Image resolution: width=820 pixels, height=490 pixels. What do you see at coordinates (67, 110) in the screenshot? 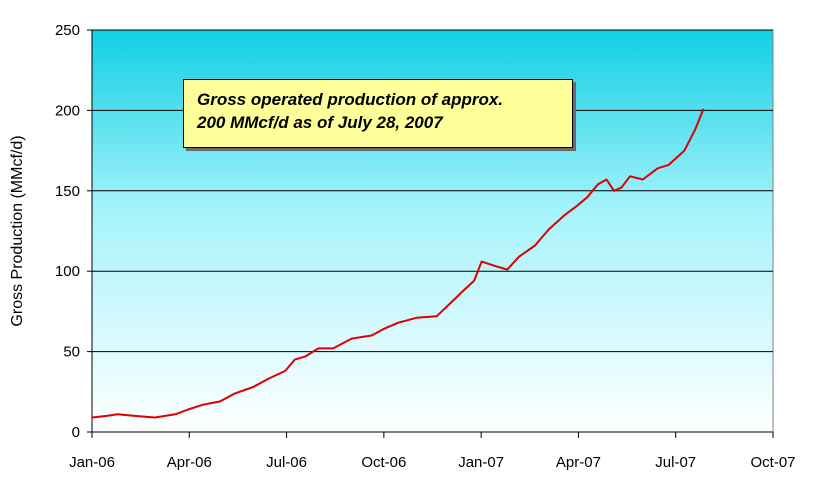
I see `y-tick-label: 200` at bounding box center [67, 110].